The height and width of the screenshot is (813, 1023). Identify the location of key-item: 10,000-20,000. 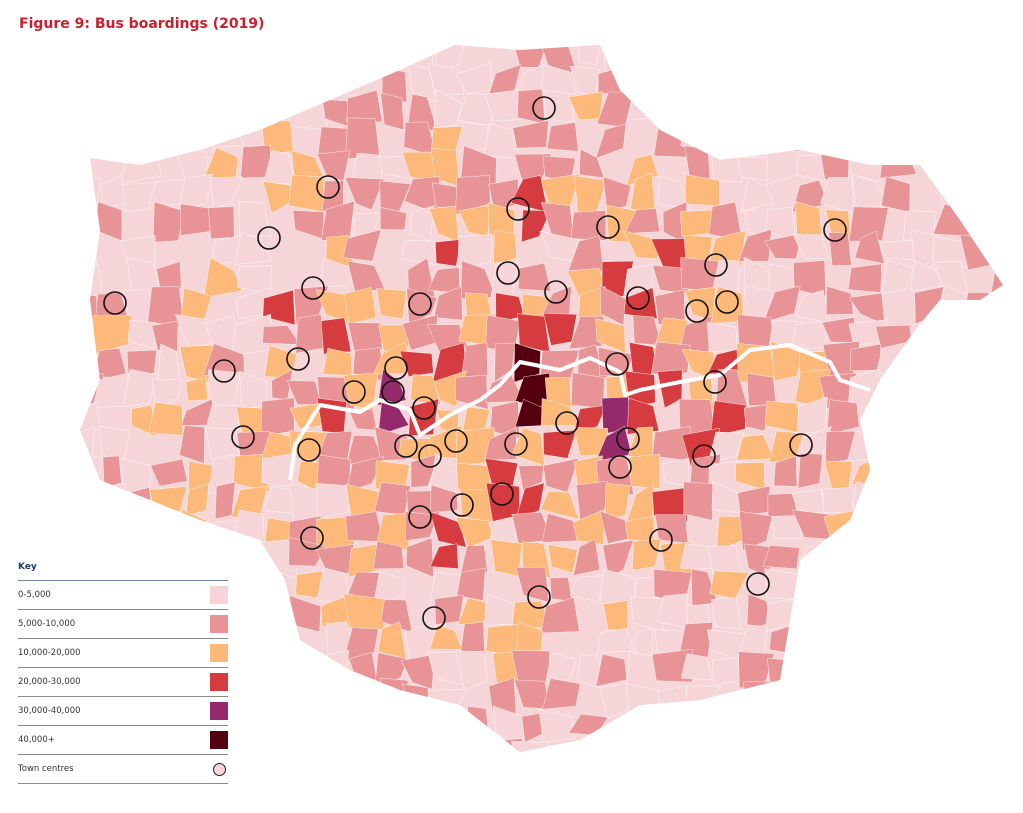
(123, 653).